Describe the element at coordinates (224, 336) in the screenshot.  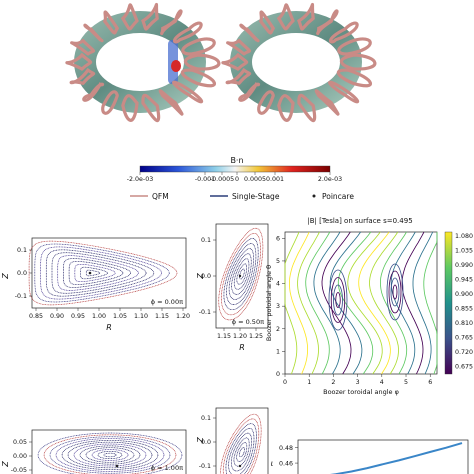
I see `poincare-phi05-xtick: 1.15` at that location.